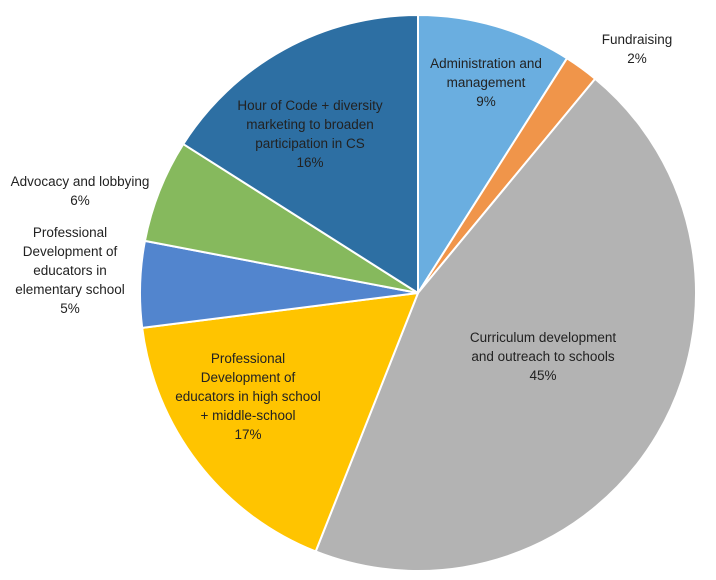  I want to click on slice-label-2: Fundraising 2%, so click(637, 49).